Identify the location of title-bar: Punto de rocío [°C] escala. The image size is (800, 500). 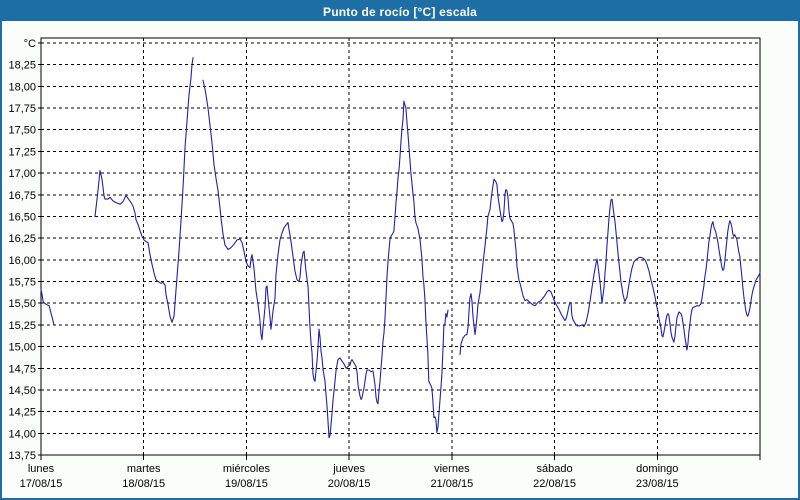
(400, 11).